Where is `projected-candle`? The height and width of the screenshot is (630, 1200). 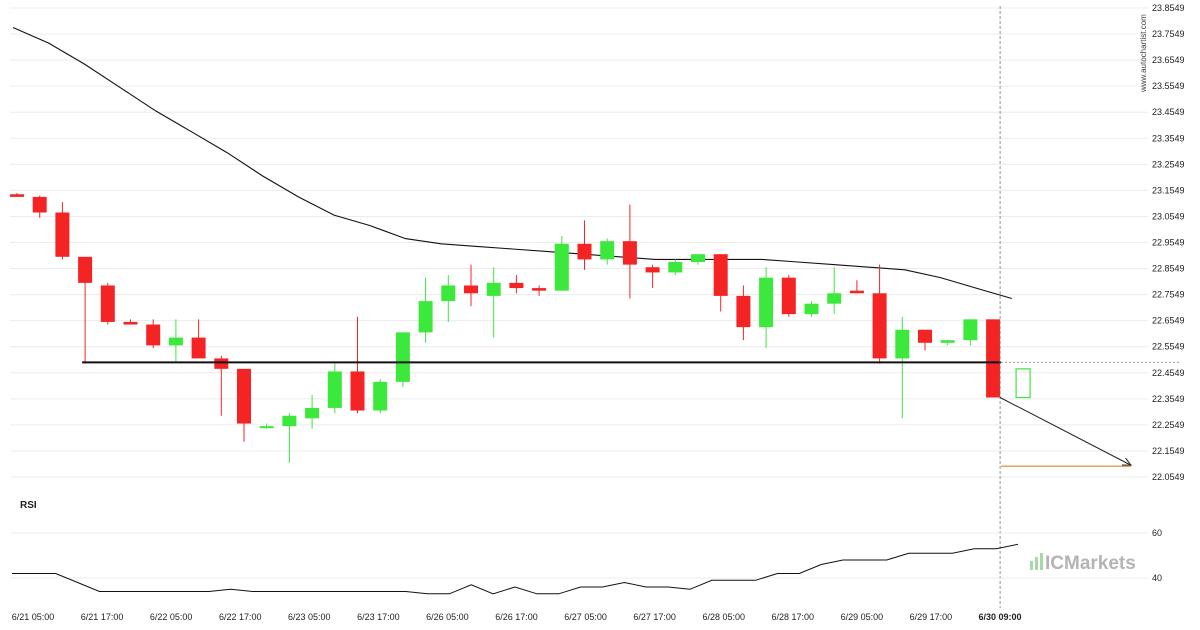
projected-candle is located at coordinates (1023, 383).